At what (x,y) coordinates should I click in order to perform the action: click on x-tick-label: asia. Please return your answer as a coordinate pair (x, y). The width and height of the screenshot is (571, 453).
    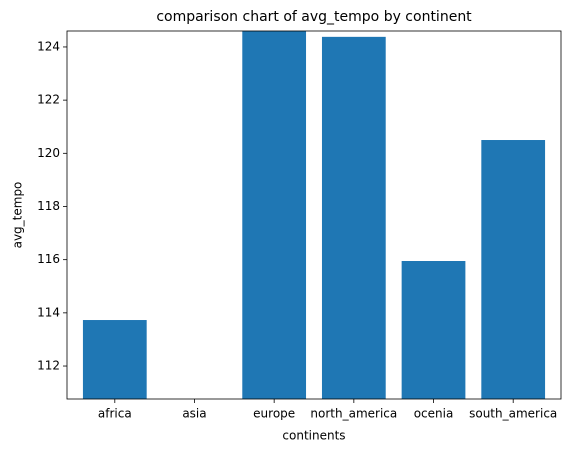
    Looking at the image, I should click on (194, 414).